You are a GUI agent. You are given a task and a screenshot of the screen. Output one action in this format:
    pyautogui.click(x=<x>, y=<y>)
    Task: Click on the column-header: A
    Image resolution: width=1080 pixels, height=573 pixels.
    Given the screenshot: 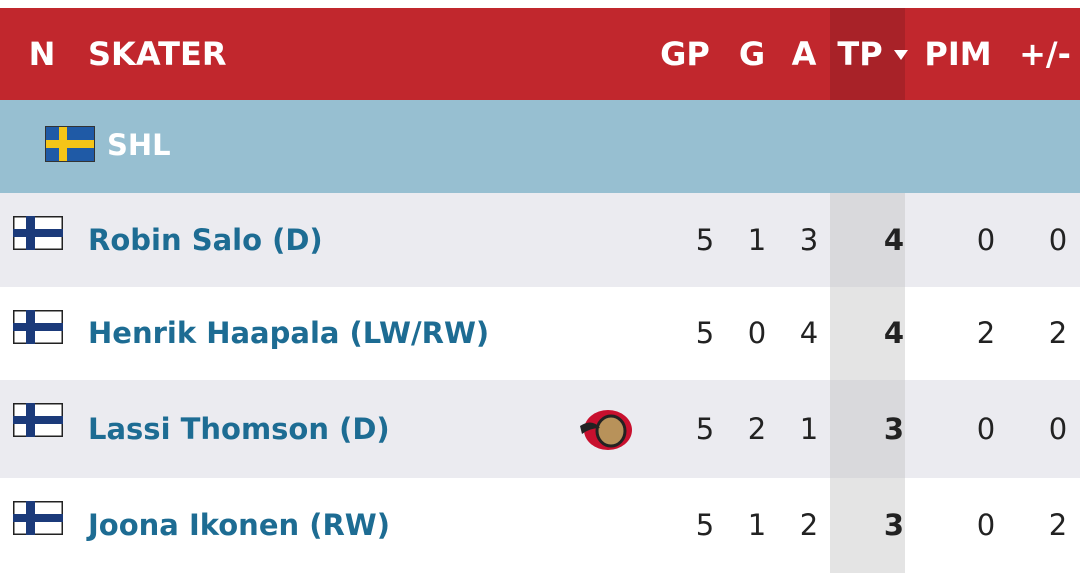 What is the action you would take?
    pyautogui.click(x=804, y=54)
    